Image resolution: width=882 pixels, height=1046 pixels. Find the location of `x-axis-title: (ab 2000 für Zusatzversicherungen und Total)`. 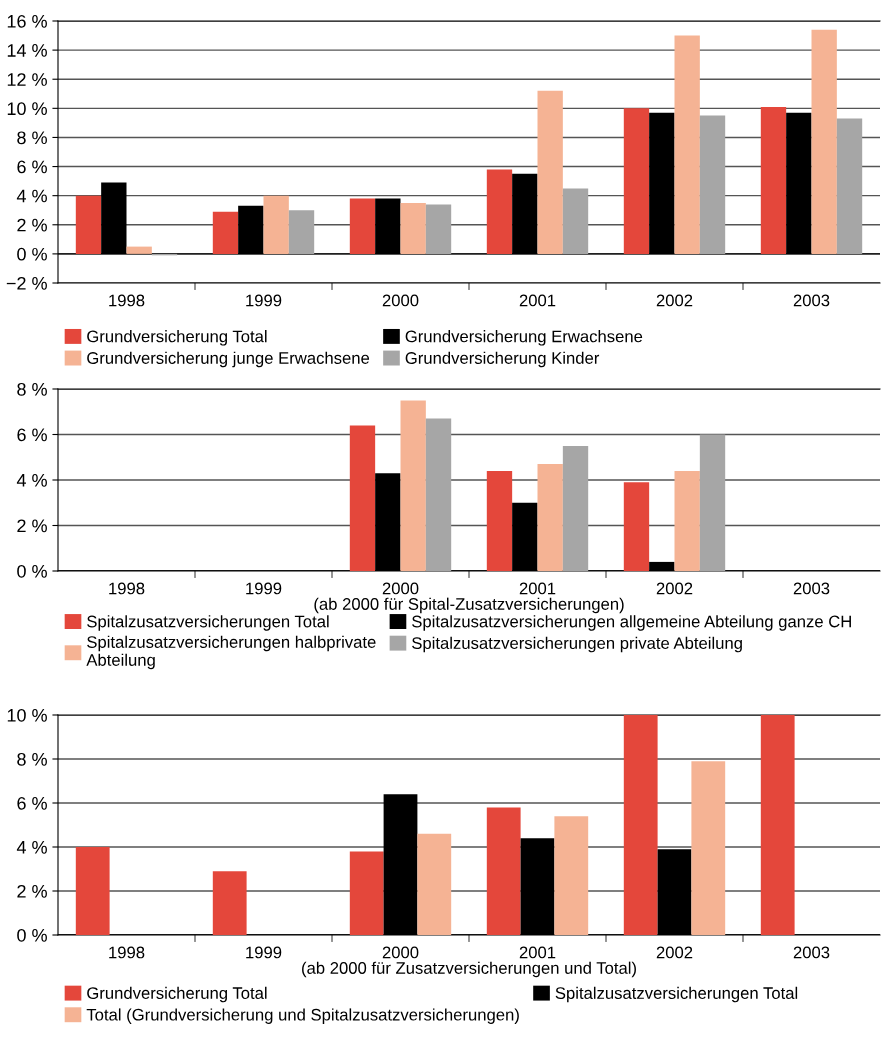

x-axis-title: (ab 2000 für Zusatzversicherungen und Total) is located at coordinates (469, 969).